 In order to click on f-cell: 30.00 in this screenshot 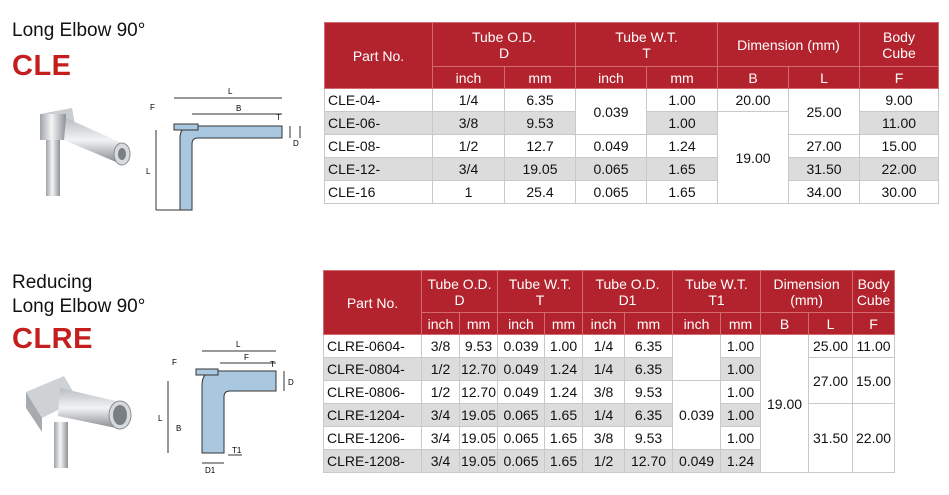, I will do `click(899, 192)`.